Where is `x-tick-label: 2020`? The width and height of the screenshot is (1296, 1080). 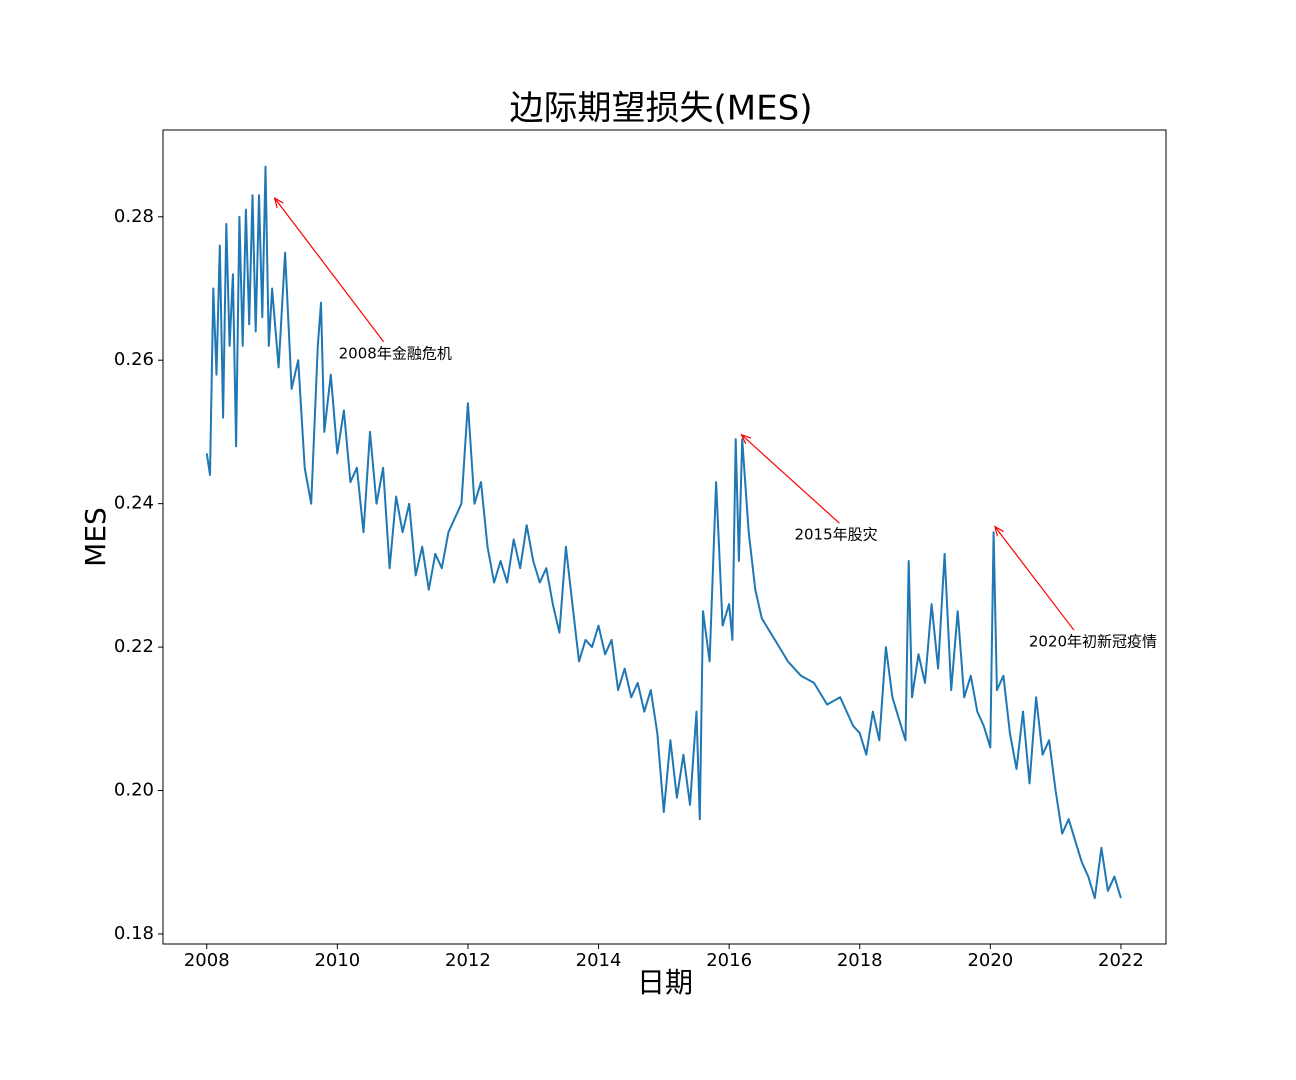 x-tick-label: 2020 is located at coordinates (990, 960).